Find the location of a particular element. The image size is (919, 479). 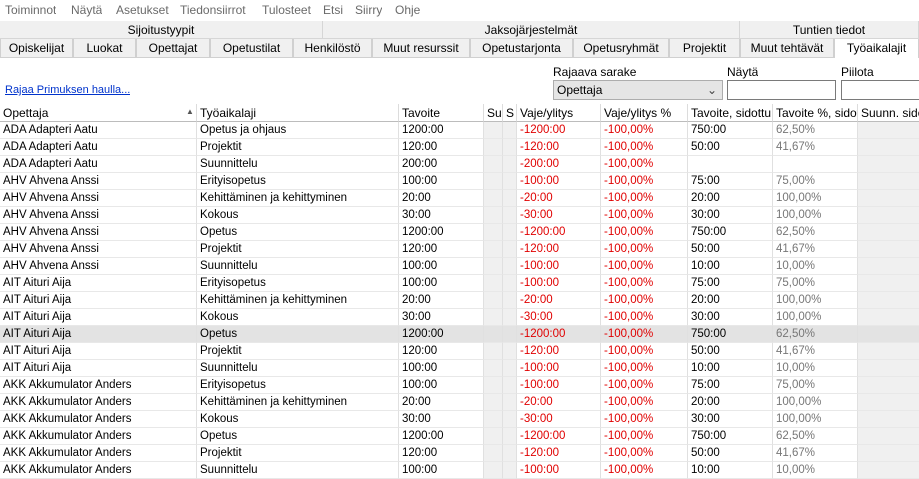

column-header: Tavoite, sidottu is located at coordinates (730, 113).